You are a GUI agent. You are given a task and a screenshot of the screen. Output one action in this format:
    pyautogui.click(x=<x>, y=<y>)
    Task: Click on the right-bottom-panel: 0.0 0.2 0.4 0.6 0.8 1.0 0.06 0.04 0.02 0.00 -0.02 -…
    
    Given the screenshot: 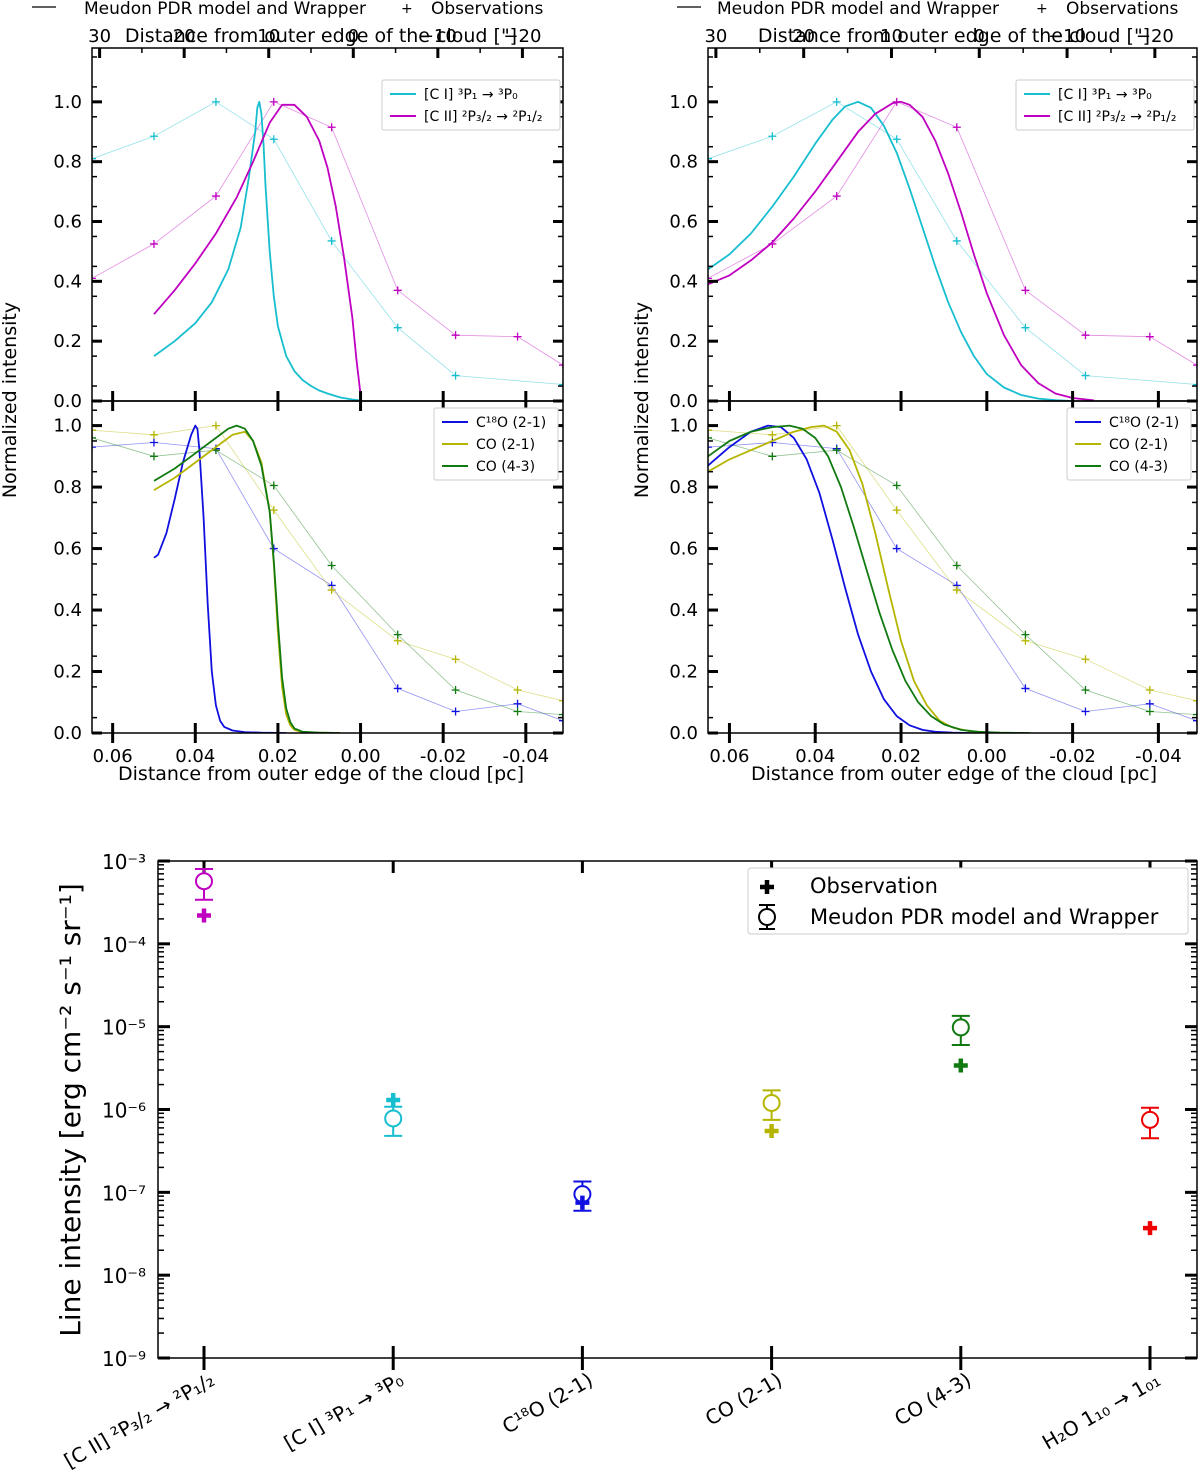 What is the action you would take?
    pyautogui.click(x=933, y=583)
    